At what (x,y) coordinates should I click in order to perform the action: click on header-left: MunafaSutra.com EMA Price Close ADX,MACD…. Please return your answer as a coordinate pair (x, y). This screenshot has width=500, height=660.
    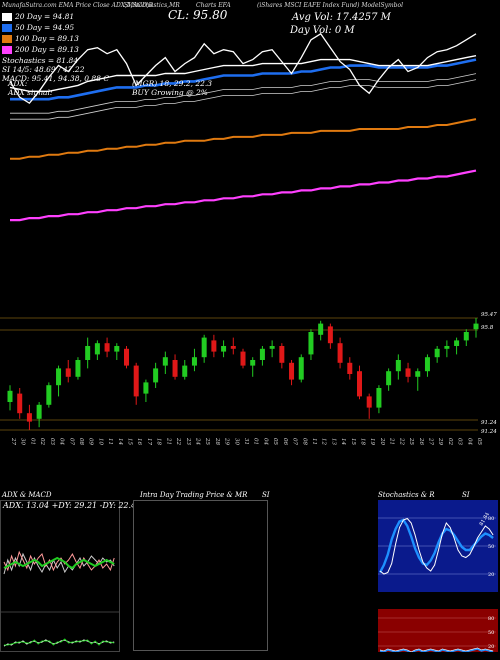
    Looking at the image, I should click on (77, 5).